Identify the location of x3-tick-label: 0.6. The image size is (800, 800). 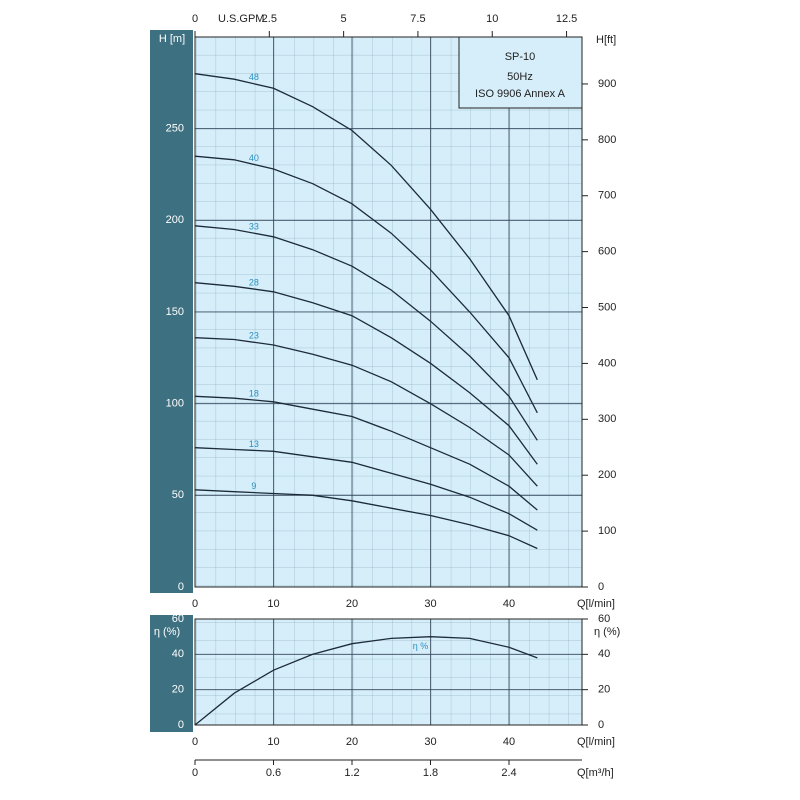
(273, 773).